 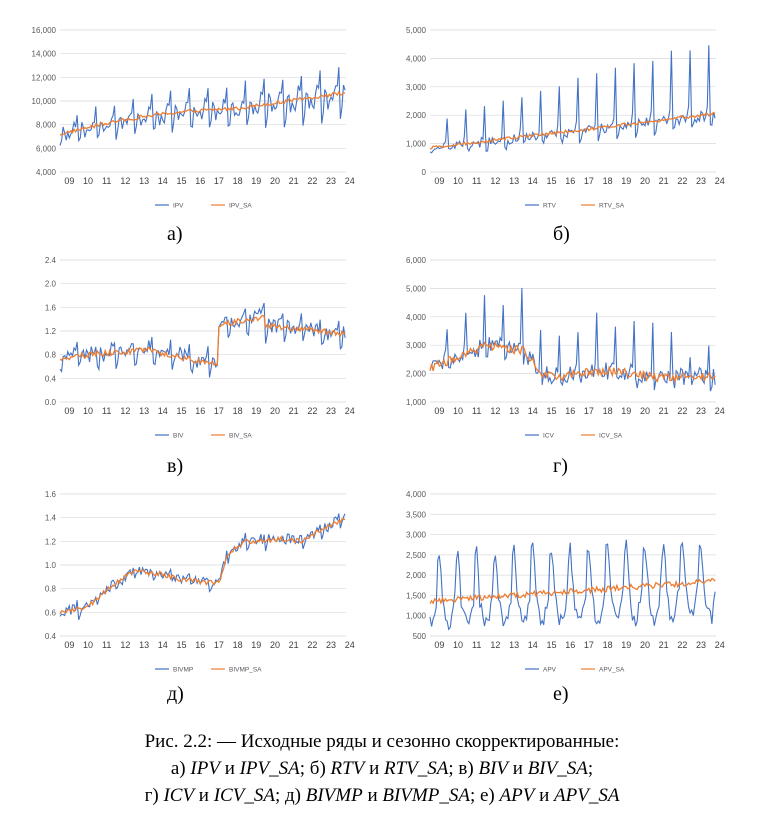 I want to click on y-tick-label: 0.0, so click(x=51, y=402).